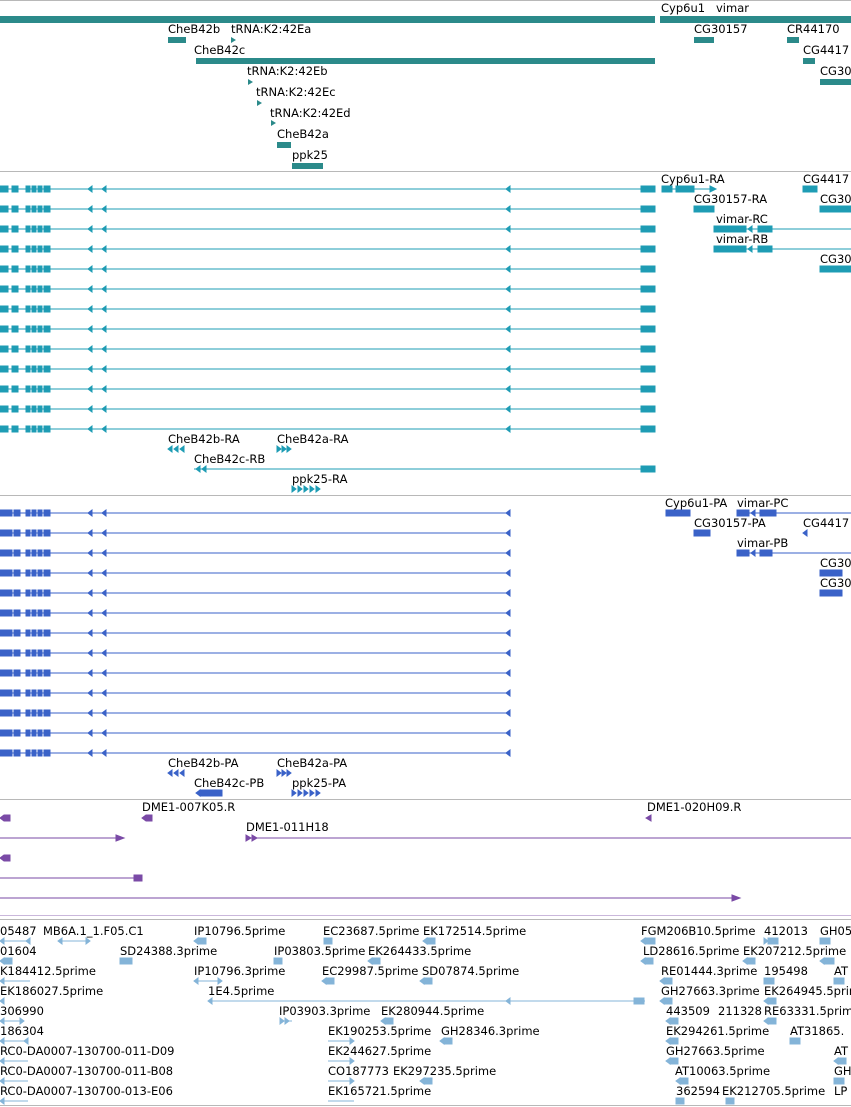 The height and width of the screenshot is (1107, 851). What do you see at coordinates (795, 951) in the screenshot?
I see `est-label: EK207212.5prime` at bounding box center [795, 951].